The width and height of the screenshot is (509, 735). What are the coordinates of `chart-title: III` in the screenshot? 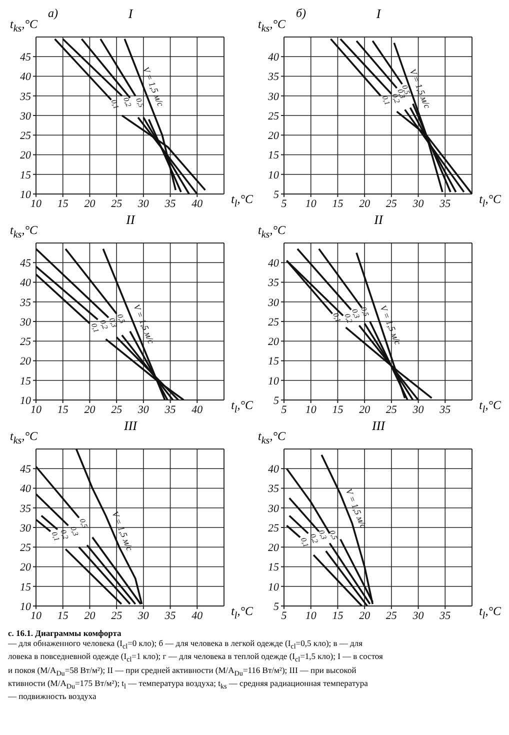 It's located at (130, 425).